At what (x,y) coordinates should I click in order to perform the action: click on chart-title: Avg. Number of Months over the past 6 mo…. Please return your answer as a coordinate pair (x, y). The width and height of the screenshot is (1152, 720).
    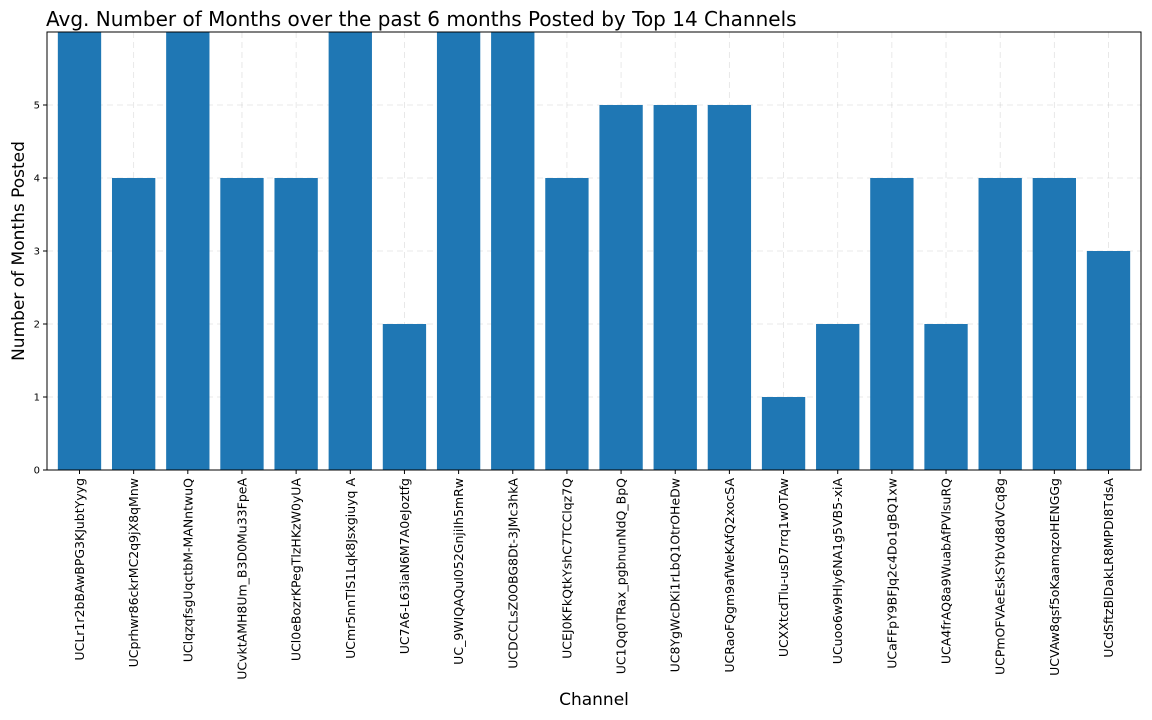
    Looking at the image, I should click on (421, 19).